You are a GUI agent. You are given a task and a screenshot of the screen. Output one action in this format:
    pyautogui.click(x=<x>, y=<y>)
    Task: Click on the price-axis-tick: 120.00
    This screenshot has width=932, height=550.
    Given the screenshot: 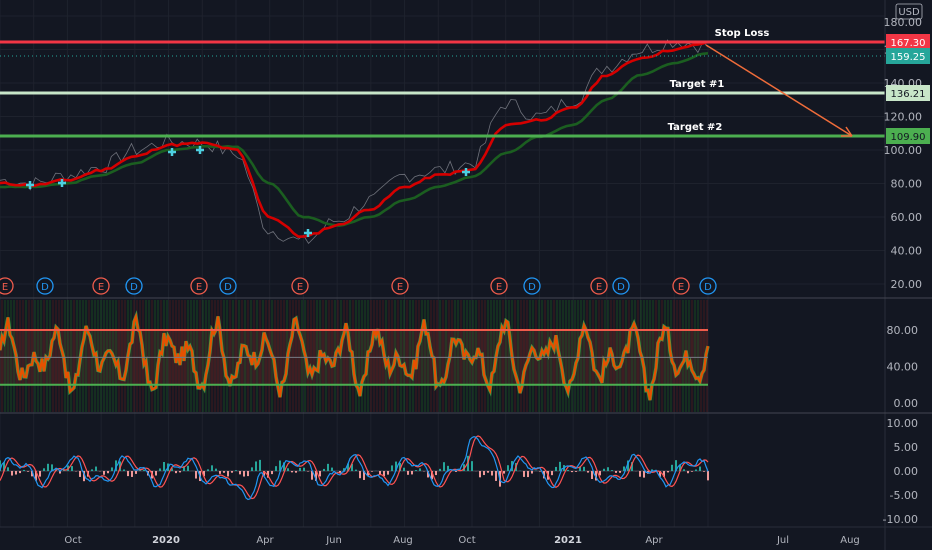 What is the action you would take?
    pyautogui.click(x=903, y=117)
    